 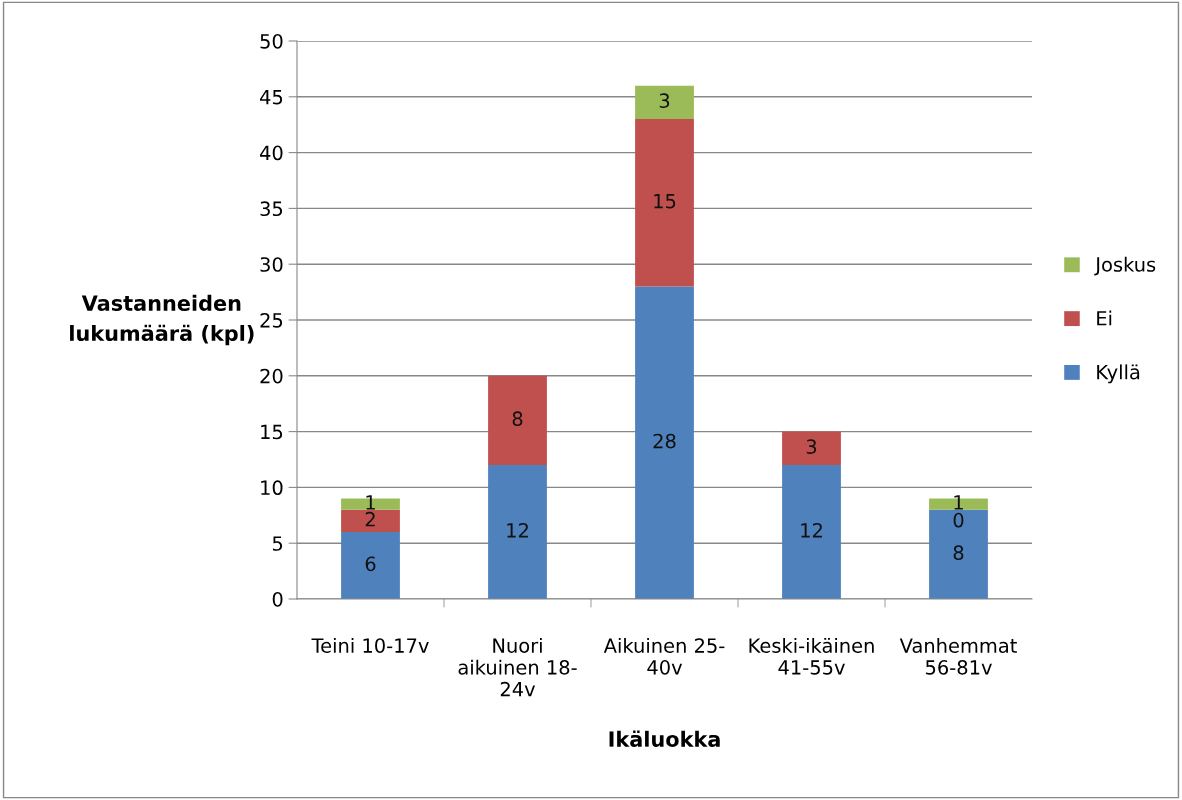 I want to click on y-tick-label: 50, so click(x=271, y=41).